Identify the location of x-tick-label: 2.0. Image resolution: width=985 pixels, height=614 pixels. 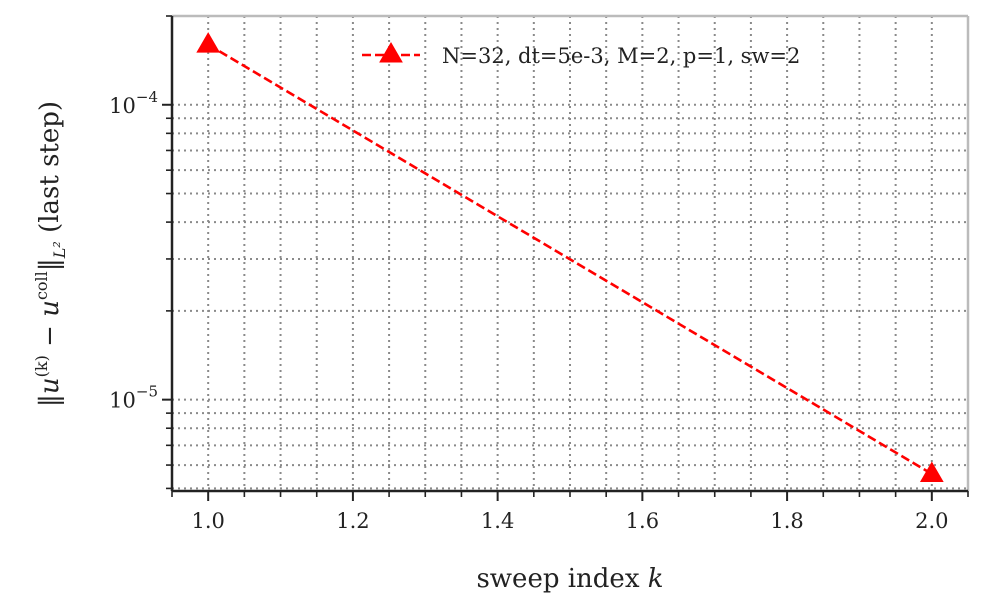
(931, 521).